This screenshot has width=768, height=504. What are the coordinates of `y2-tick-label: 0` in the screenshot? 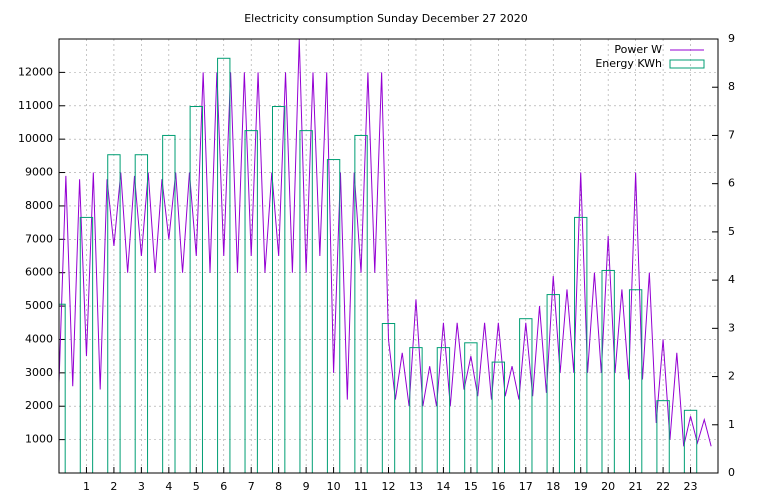 It's located at (731, 472).